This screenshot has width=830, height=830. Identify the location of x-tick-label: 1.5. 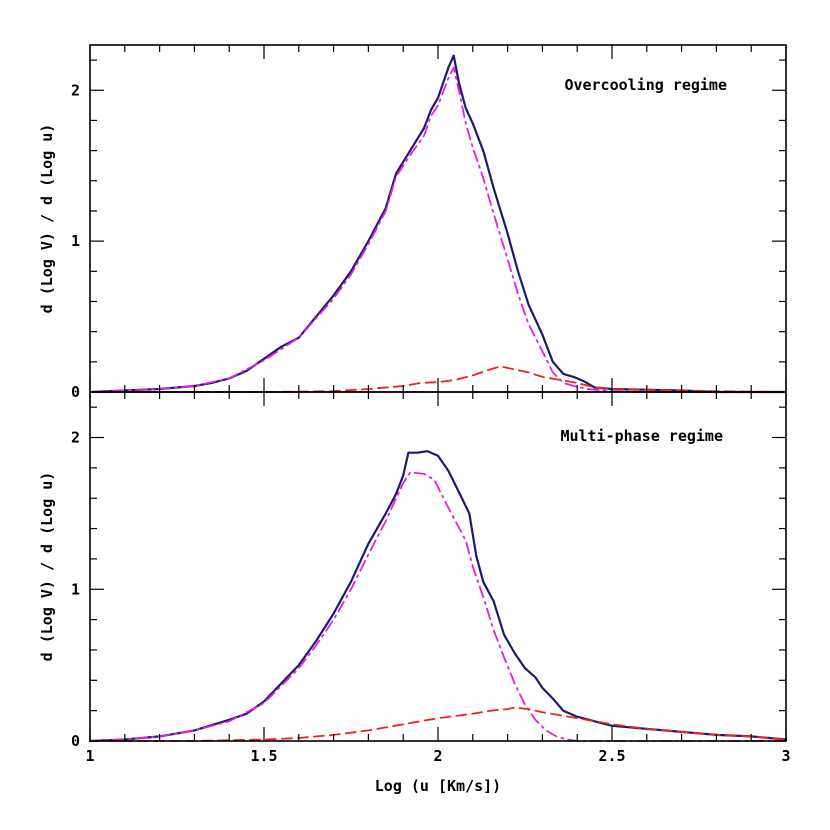
(263, 756).